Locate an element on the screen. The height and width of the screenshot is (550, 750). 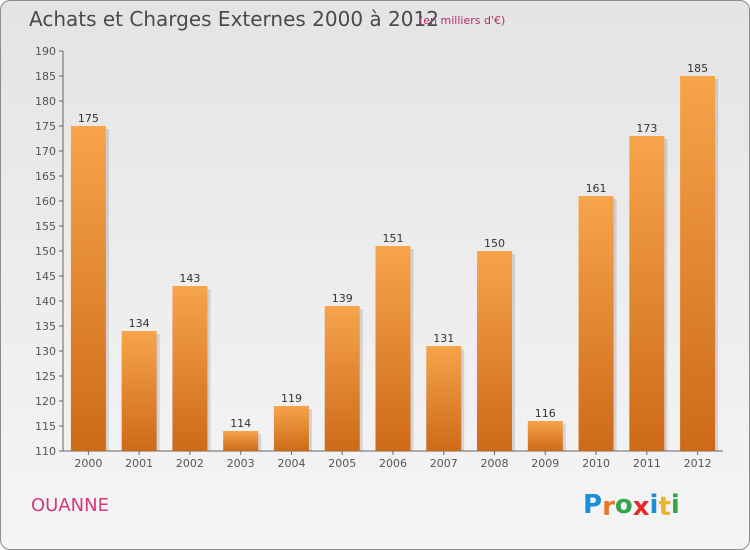
value-label: 175 is located at coordinates (88, 118).